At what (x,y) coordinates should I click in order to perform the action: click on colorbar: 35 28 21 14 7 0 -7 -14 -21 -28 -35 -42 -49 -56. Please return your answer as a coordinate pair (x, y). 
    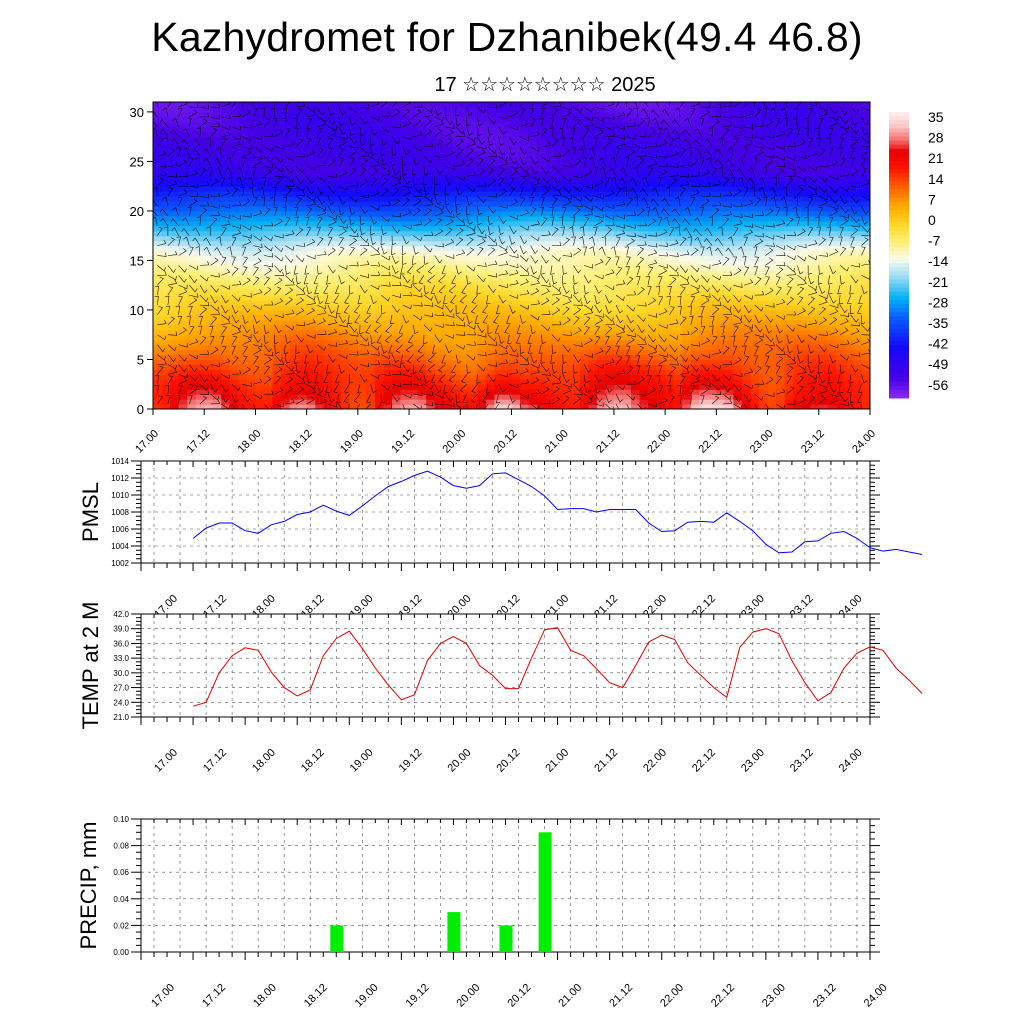
    Looking at the image, I should click on (918, 254).